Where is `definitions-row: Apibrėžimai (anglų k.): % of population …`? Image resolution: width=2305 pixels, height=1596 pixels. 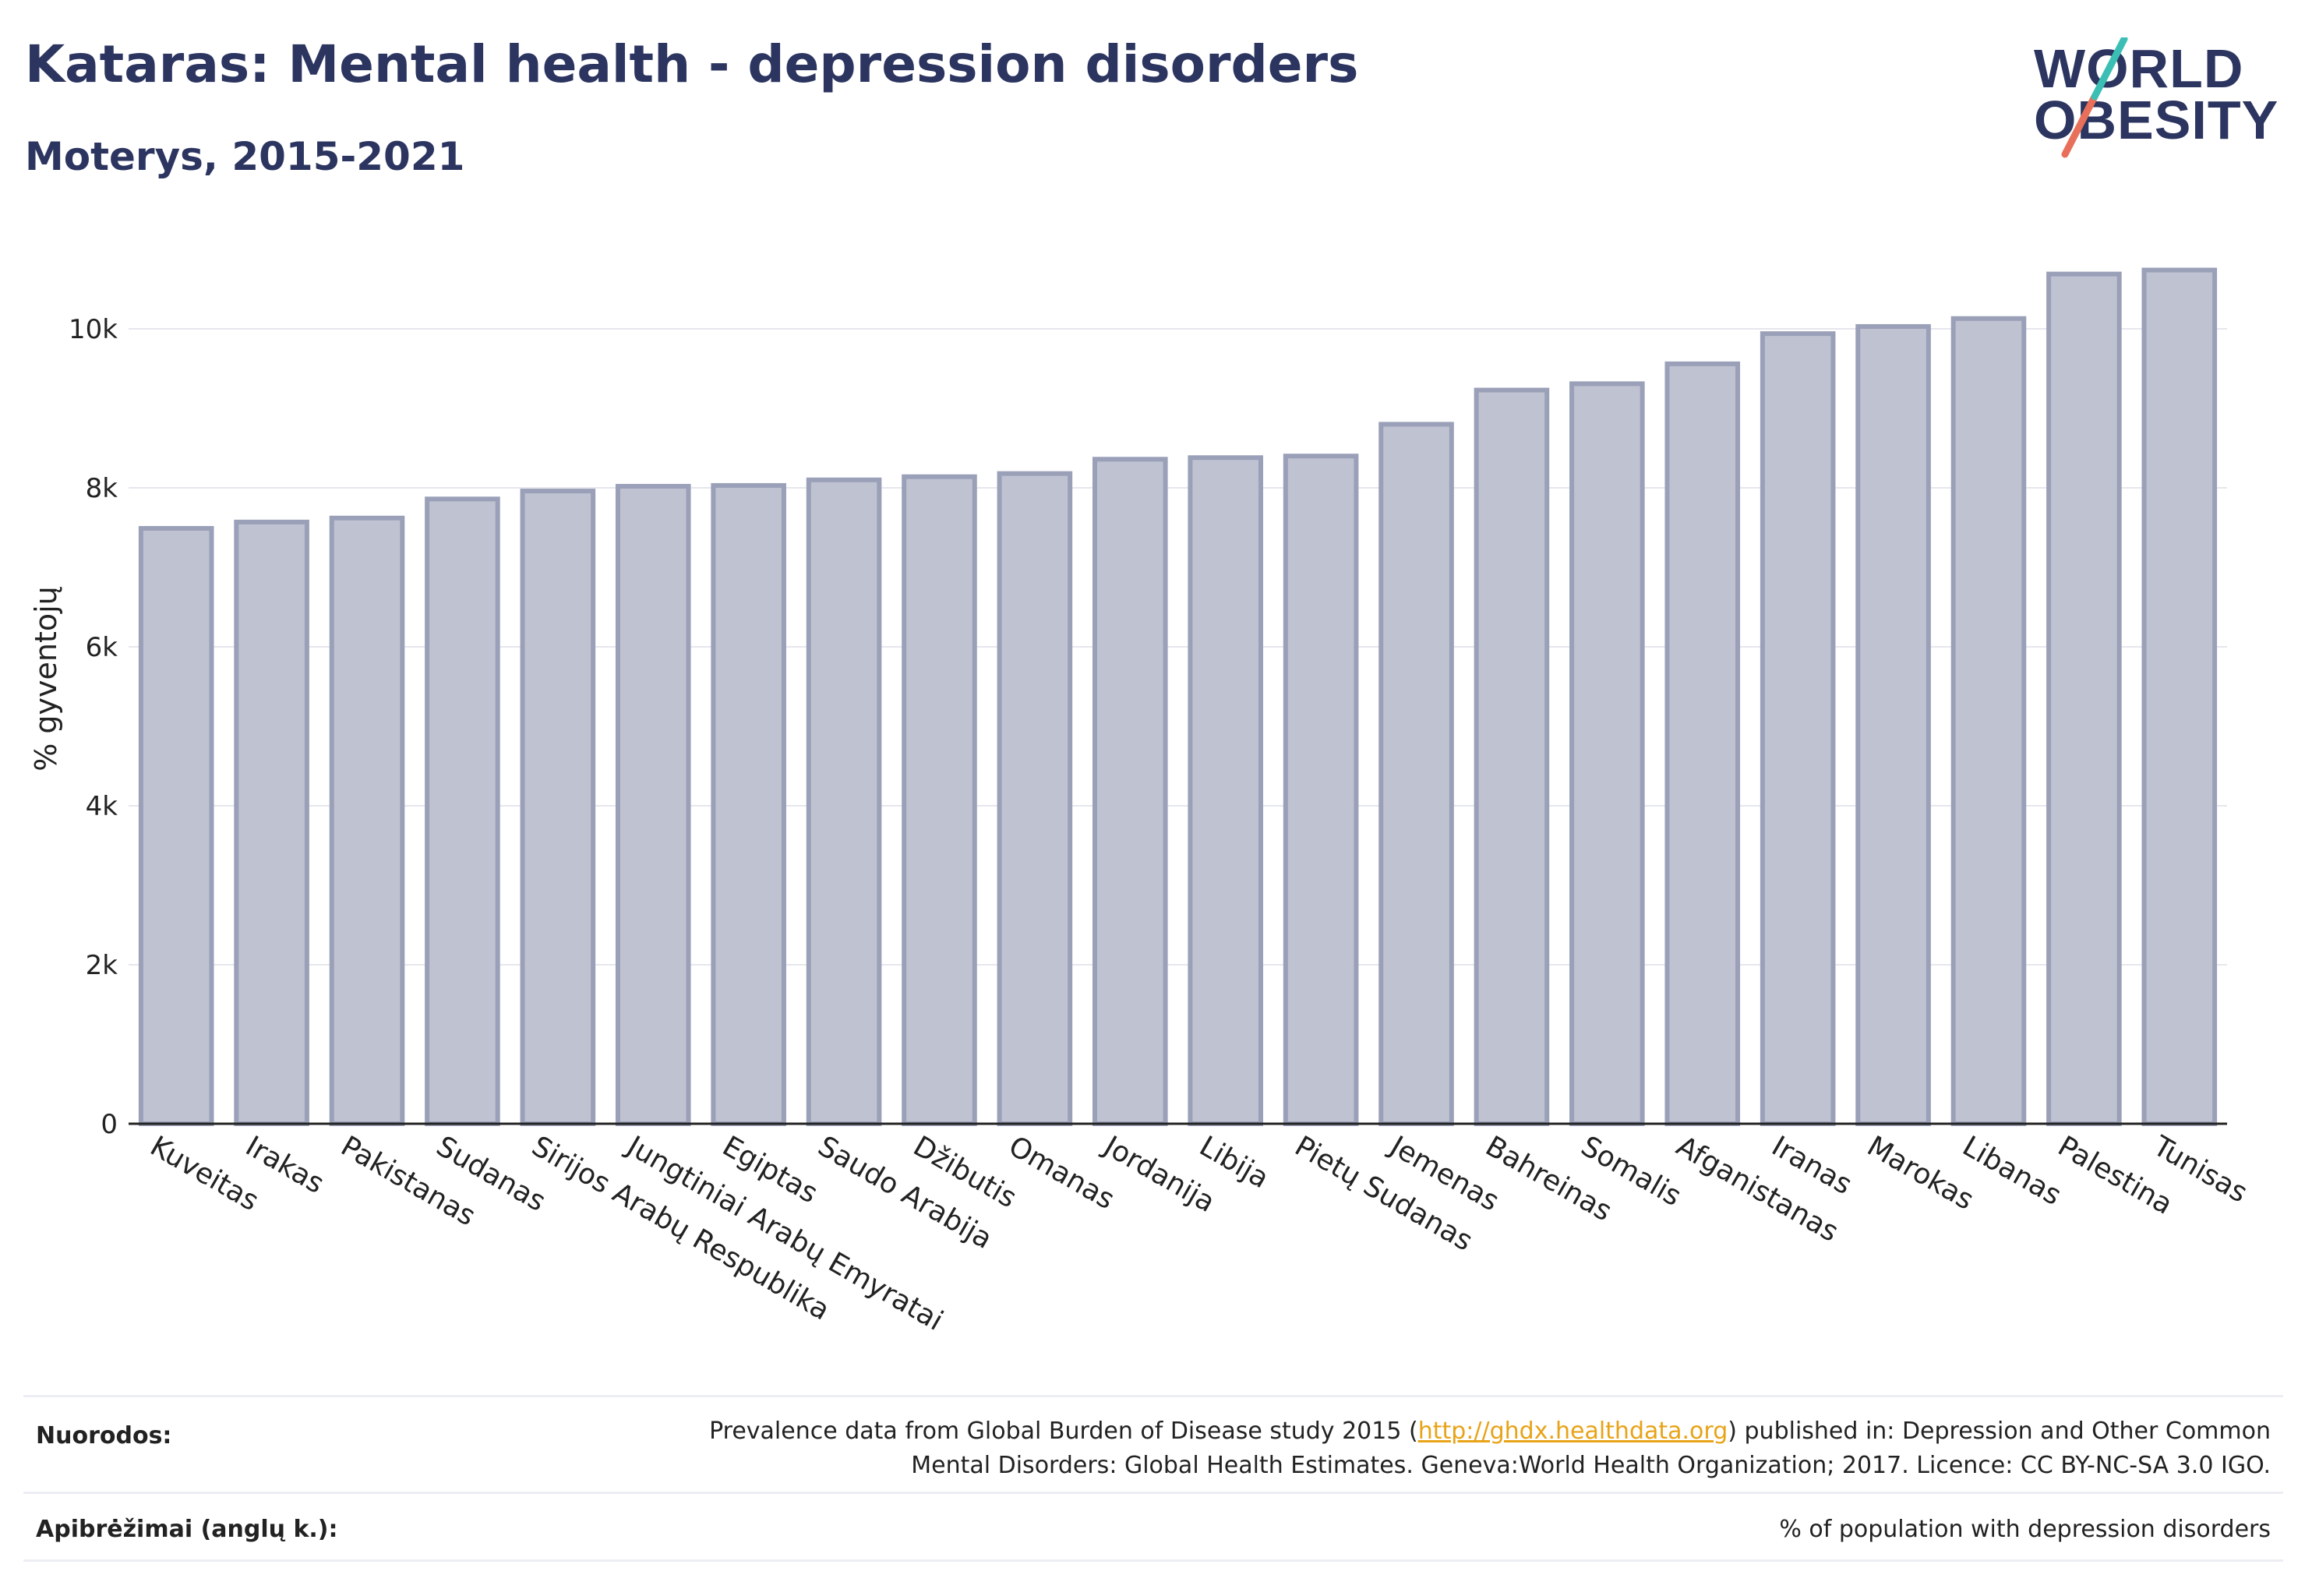
definitions-row: Apibrėžimai (anglų k.): % of population … is located at coordinates (1153, 1527).